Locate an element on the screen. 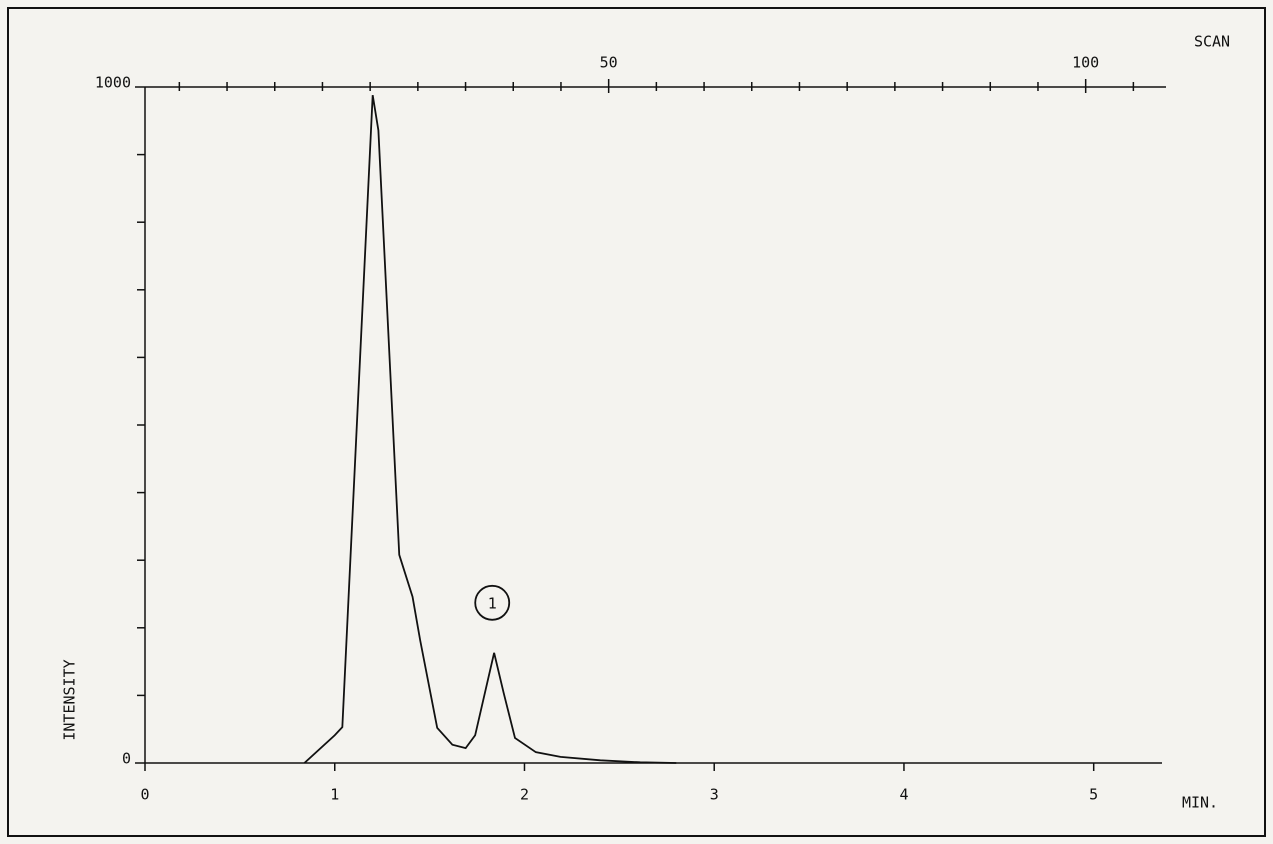 The image size is (1273, 844). y-axis-label: INTENSITY is located at coordinates (70, 699).